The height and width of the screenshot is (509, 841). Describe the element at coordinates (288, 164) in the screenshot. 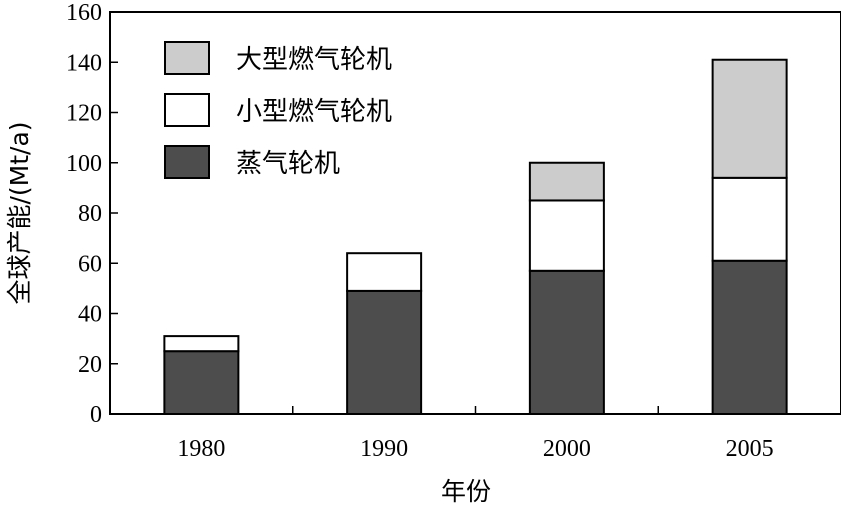

I see `legend-label: 蒸气轮机` at that location.